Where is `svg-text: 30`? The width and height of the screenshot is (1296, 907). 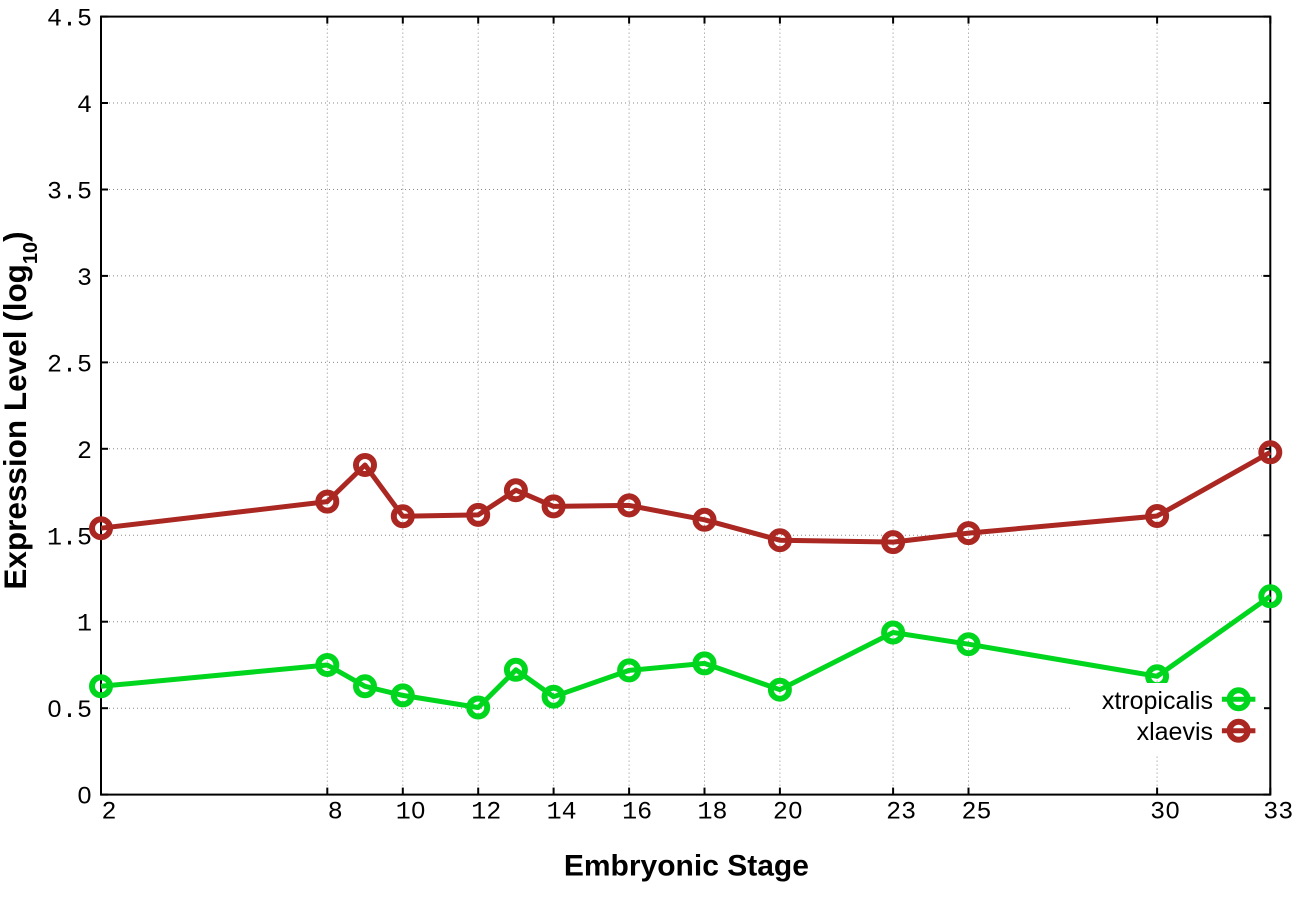
svg-text: 30 is located at coordinates (1165, 811).